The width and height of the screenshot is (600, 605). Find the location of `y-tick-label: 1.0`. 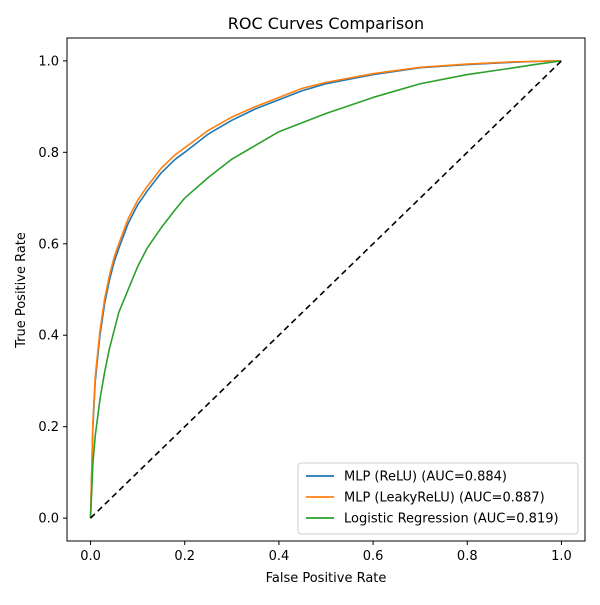

y-tick-label: 1.0 is located at coordinates (48, 61).